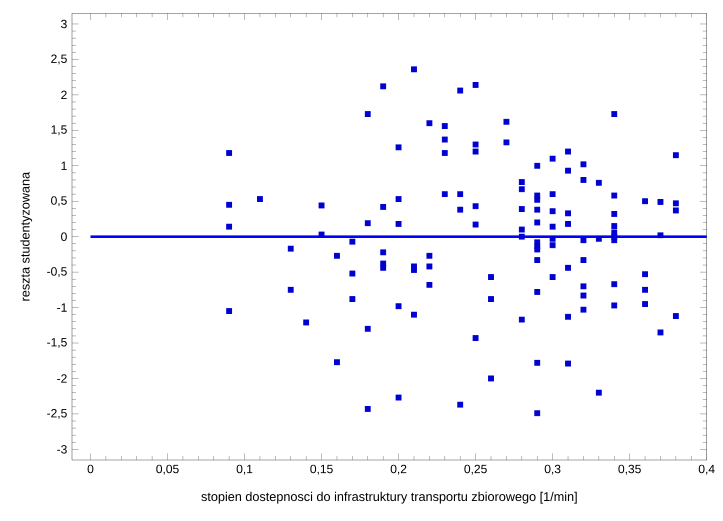  I want to click on y-tick-label: -1, so click(62, 307).